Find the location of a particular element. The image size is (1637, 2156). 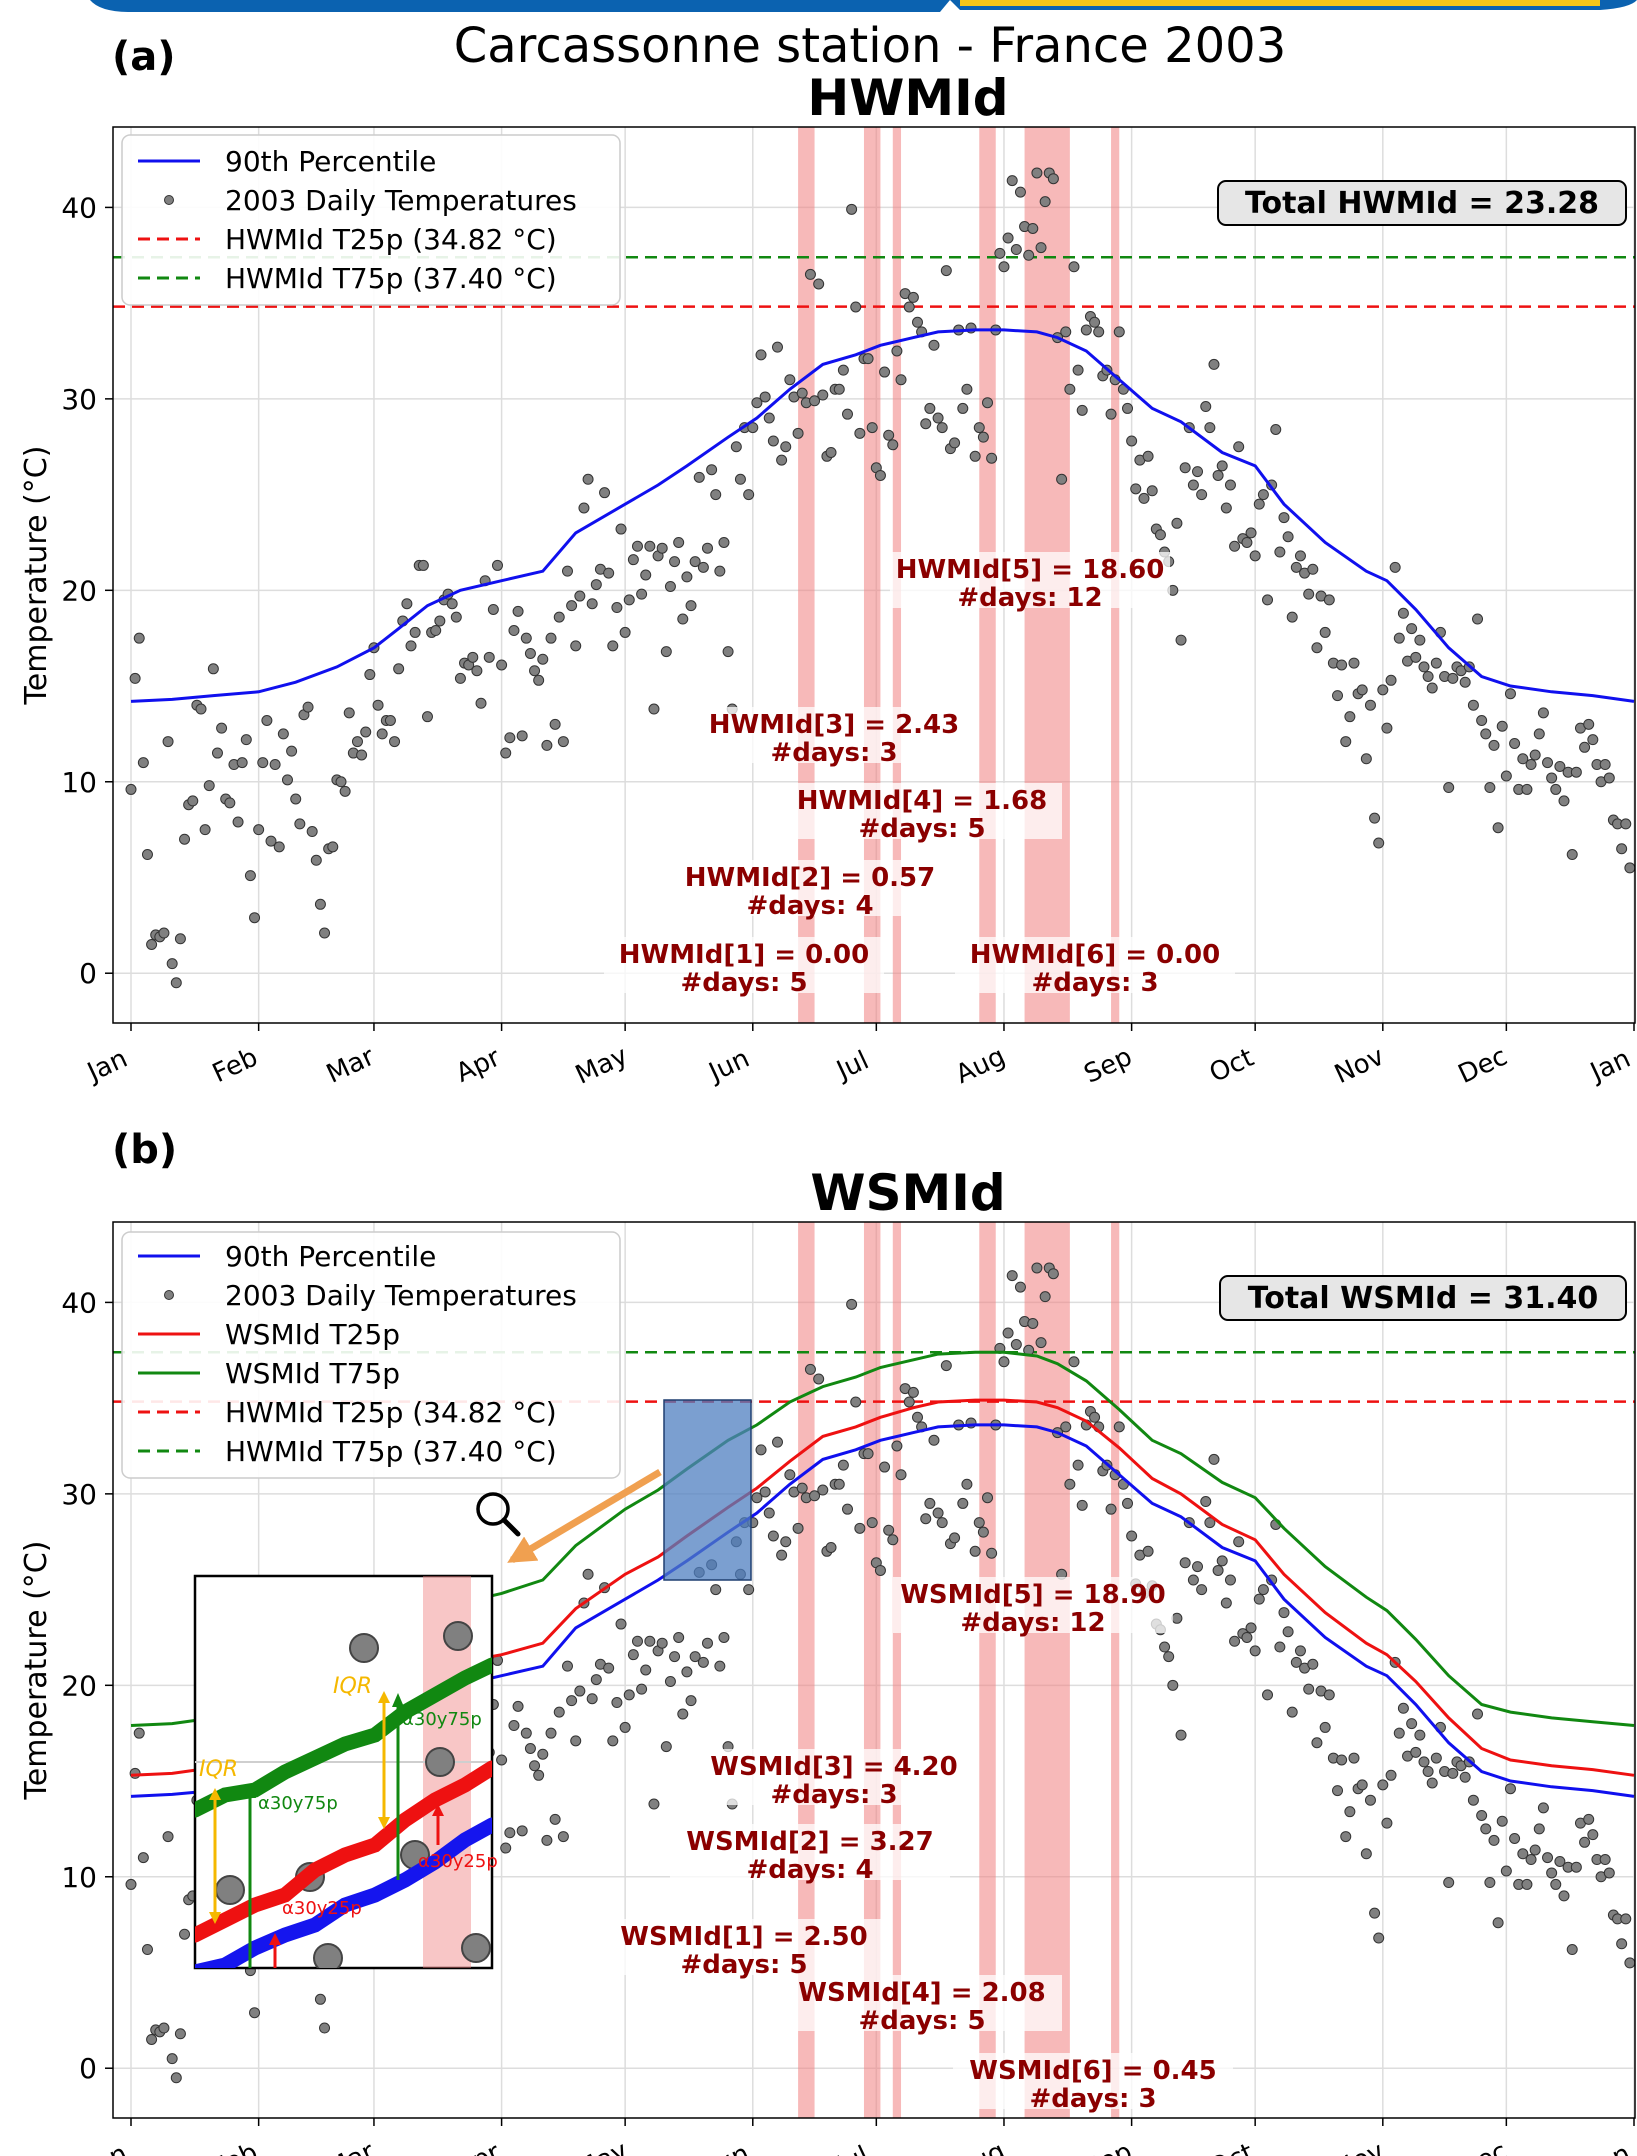

x-tick-label: Sep is located at coordinates (1108, 2146).